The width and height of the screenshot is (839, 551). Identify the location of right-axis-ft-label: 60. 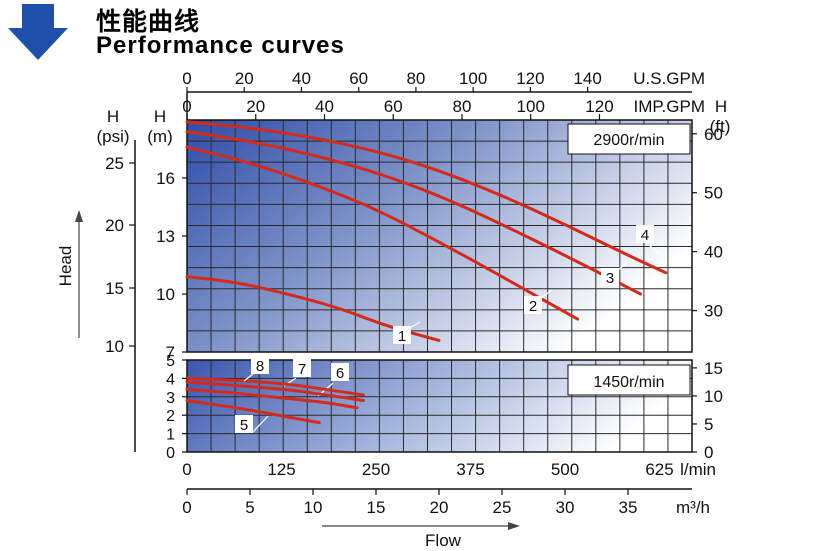
(713, 134).